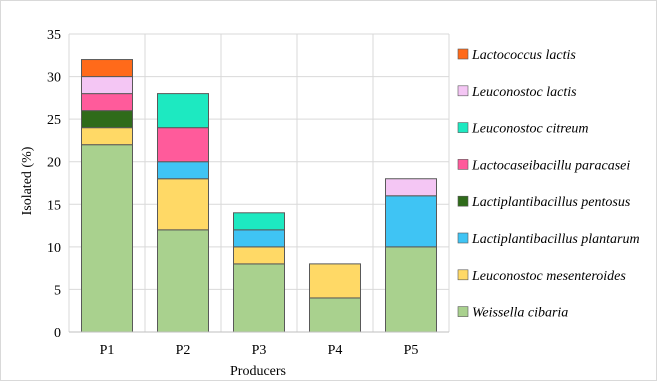 The width and height of the screenshot is (657, 381). Describe the element at coordinates (259, 350) in the screenshot. I see `x-tick-label: P3` at that location.